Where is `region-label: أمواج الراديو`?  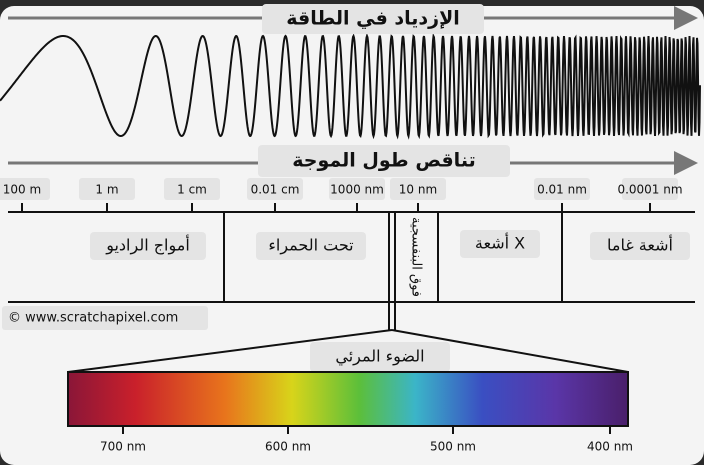 region-label: أمواج الراديو is located at coordinates (147, 245).